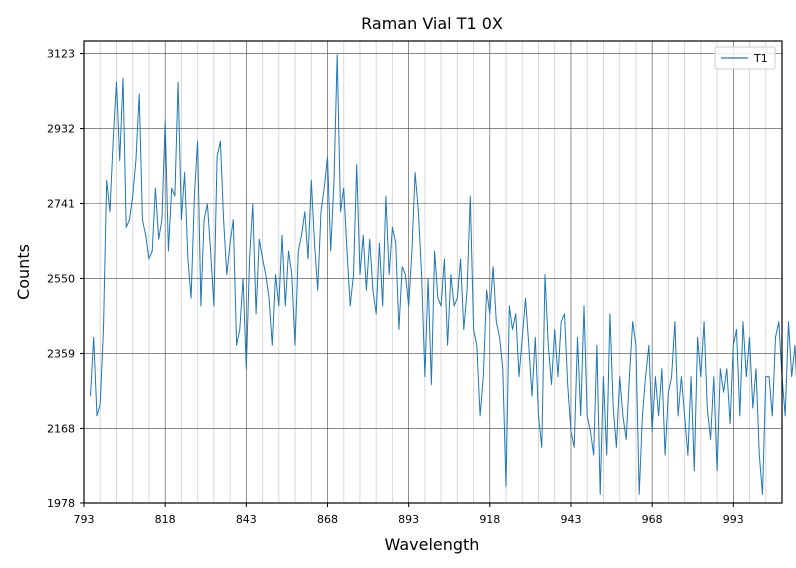 The width and height of the screenshot is (796, 568). I want to click on x-tick-label: 868, so click(327, 519).